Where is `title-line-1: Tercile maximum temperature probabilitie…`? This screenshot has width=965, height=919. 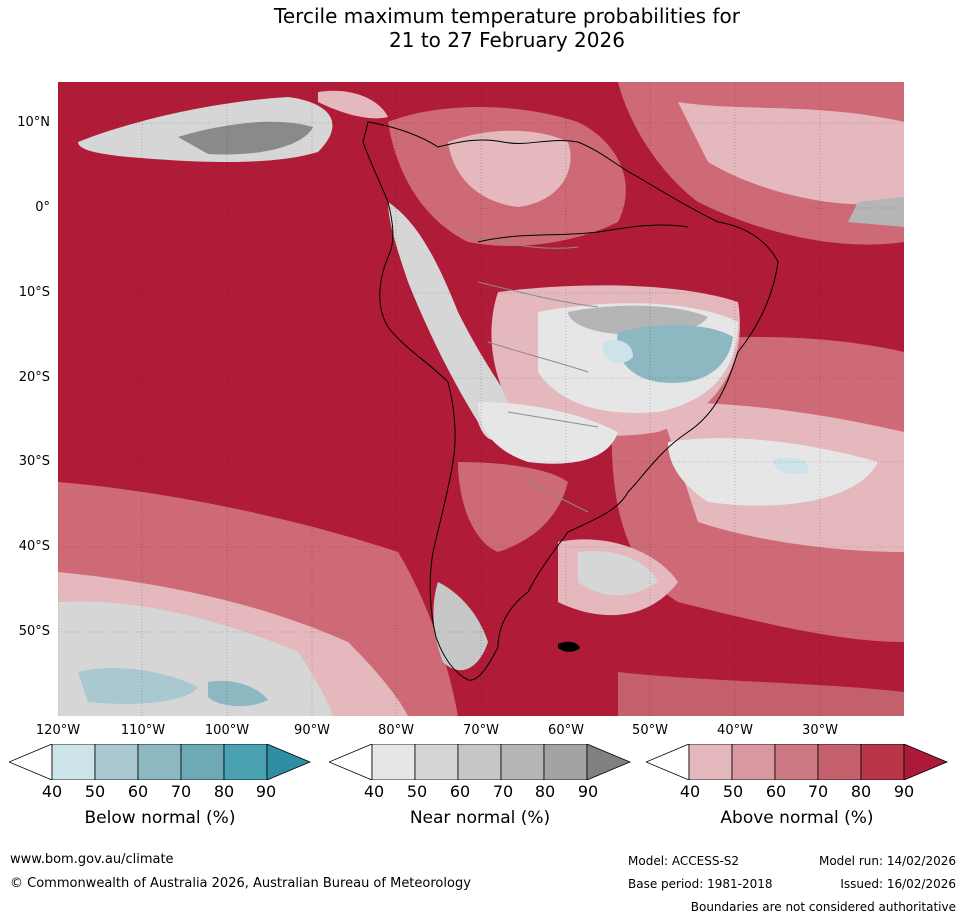
title-line-1: Tercile maximum temperature probabilitie… is located at coordinates (507, 16).